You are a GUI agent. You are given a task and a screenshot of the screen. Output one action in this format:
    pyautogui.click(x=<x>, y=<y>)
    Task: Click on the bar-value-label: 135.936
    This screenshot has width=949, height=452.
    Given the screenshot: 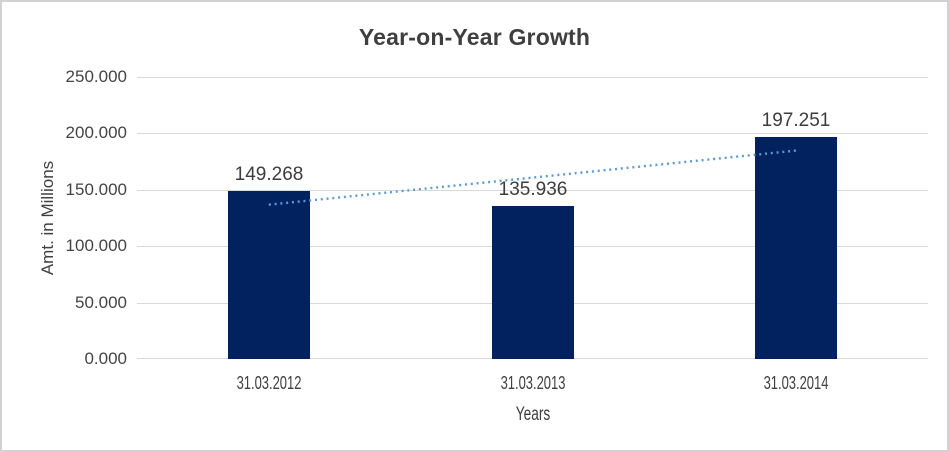 What is the action you would take?
    pyautogui.click(x=533, y=189)
    